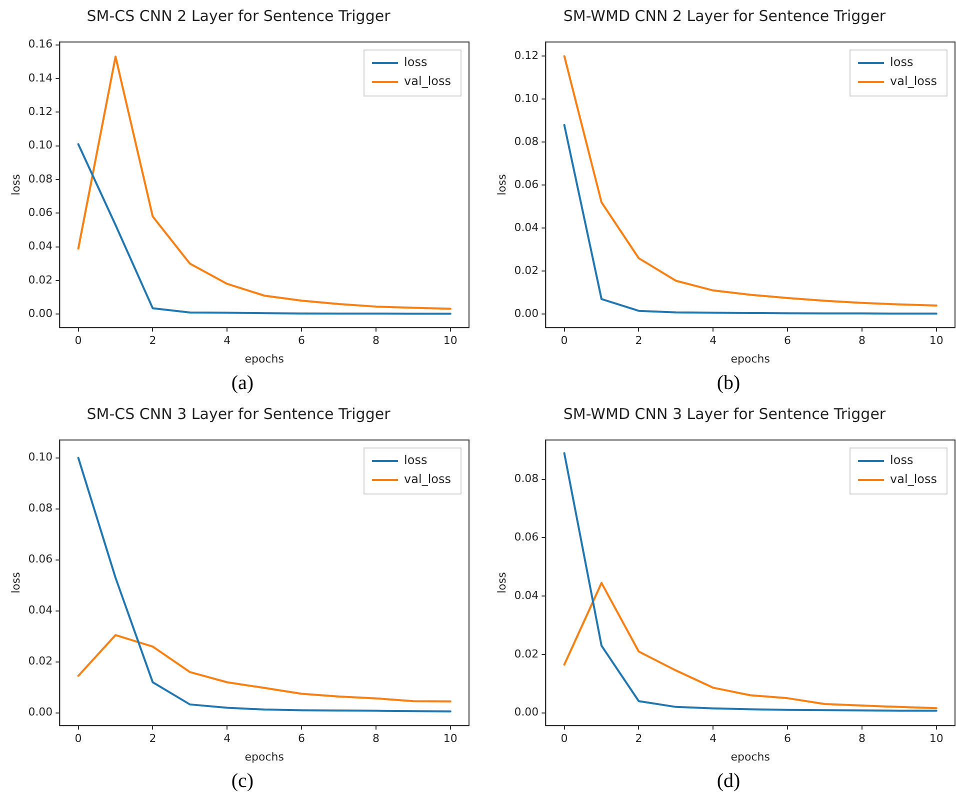 The image size is (971, 796). What do you see at coordinates (239, 413) in the screenshot?
I see `chart-title: SM-CS CNN 3 Layer for Sentence Trigger` at bounding box center [239, 413].